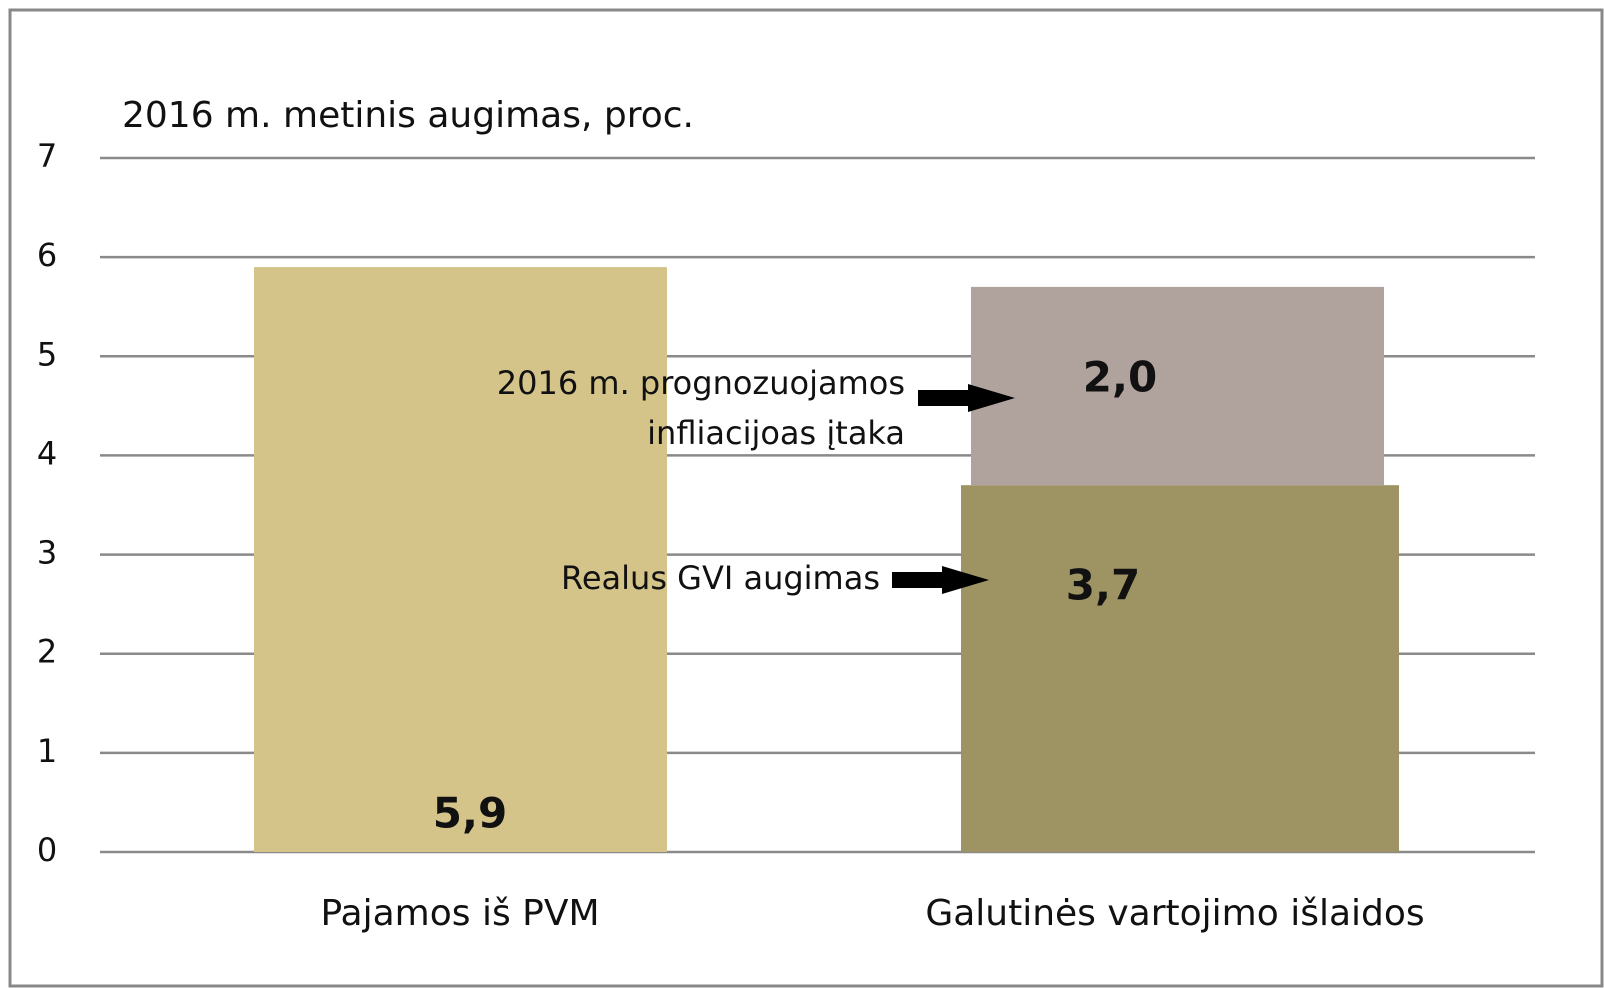 This screenshot has height=988, width=1604. Describe the element at coordinates (459, 913) in the screenshot. I see `x-tick-label: Pajamos iš PVM` at that location.